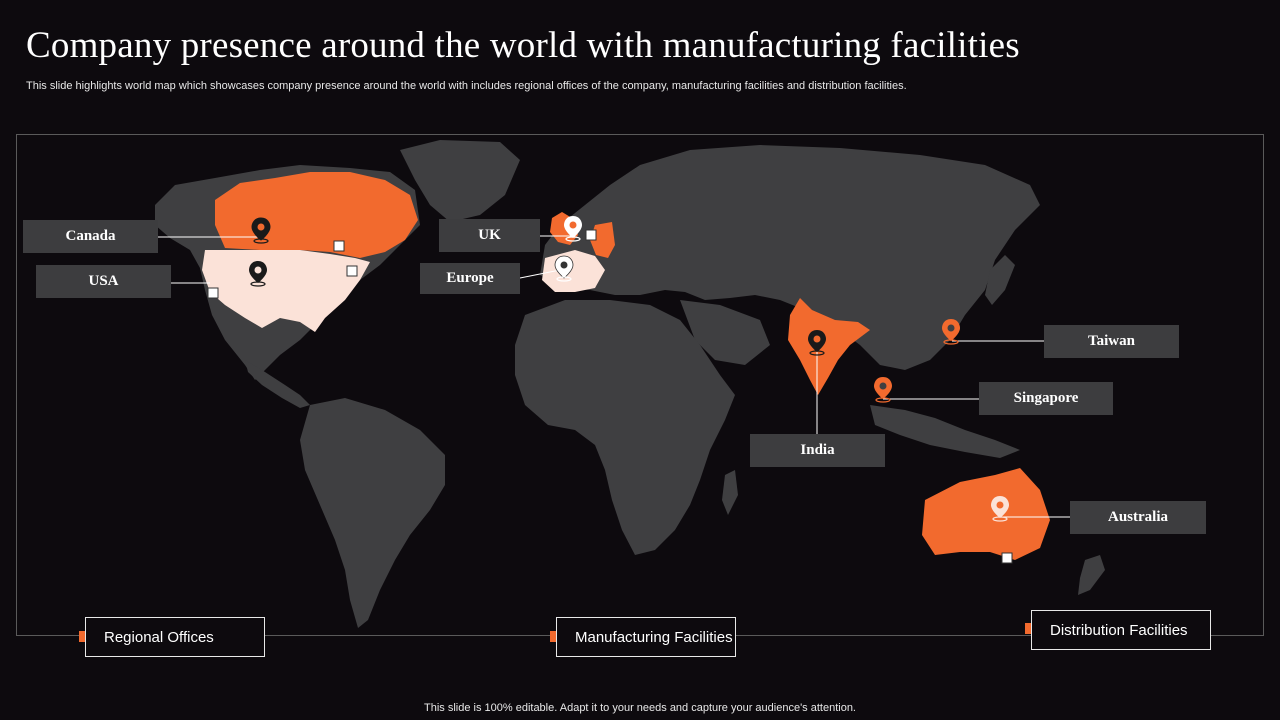 Image resolution: width=1280 pixels, height=720 pixels. I want to click on label-singapore: Singapore, so click(1046, 398).